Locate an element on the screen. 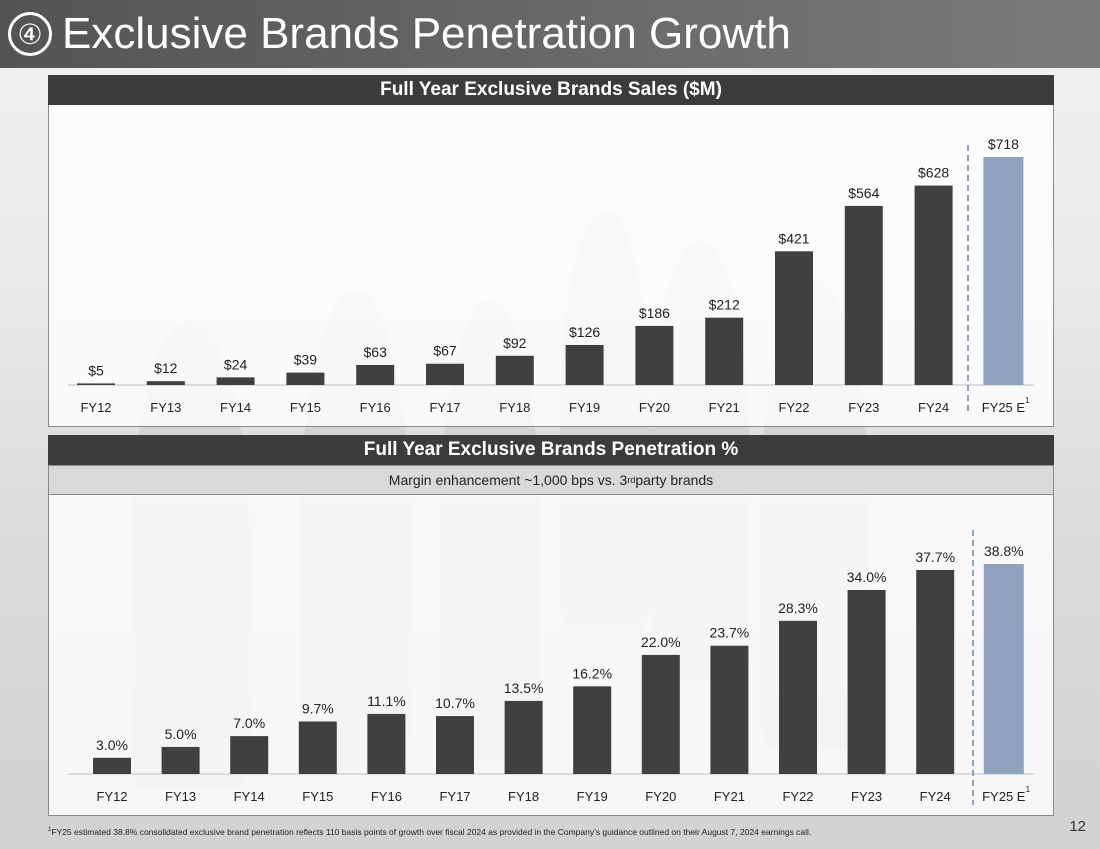  data-label: $212 is located at coordinates (724, 305).